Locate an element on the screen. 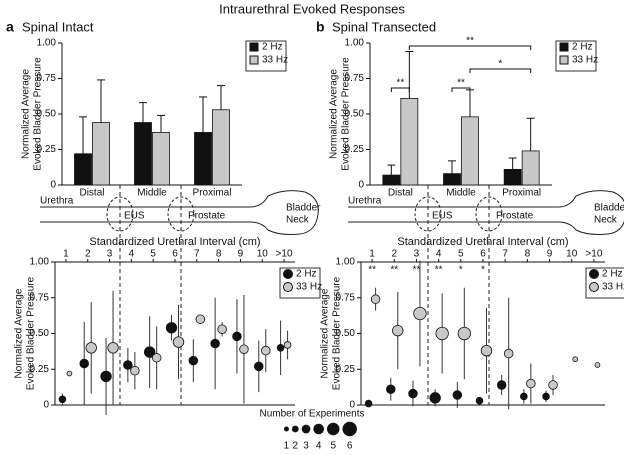 The width and height of the screenshot is (624, 455). x-tick-label: Middle is located at coordinates (152, 193).